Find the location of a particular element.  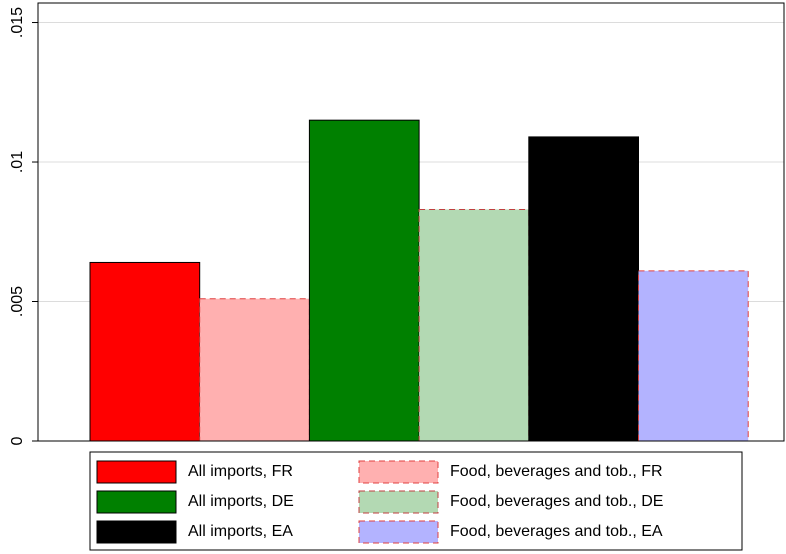

y-tick-label: .01 is located at coordinates (17, 162).